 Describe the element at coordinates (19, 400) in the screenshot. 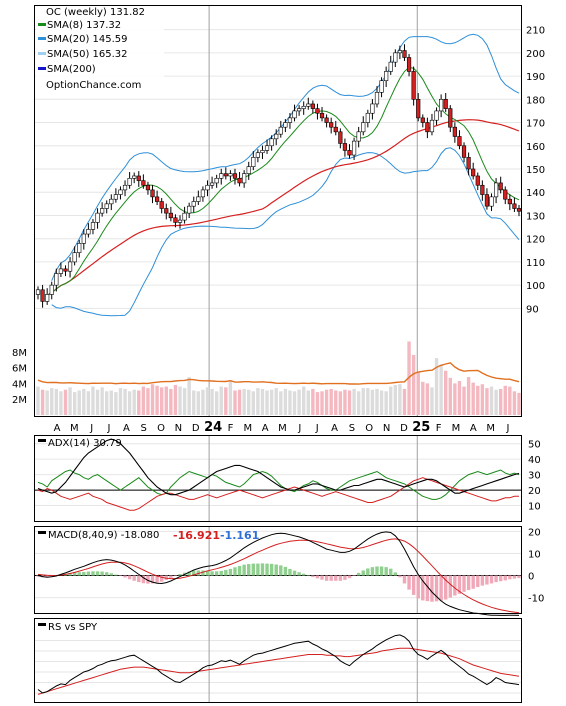

I see `volume-tick-label: 2M` at that location.